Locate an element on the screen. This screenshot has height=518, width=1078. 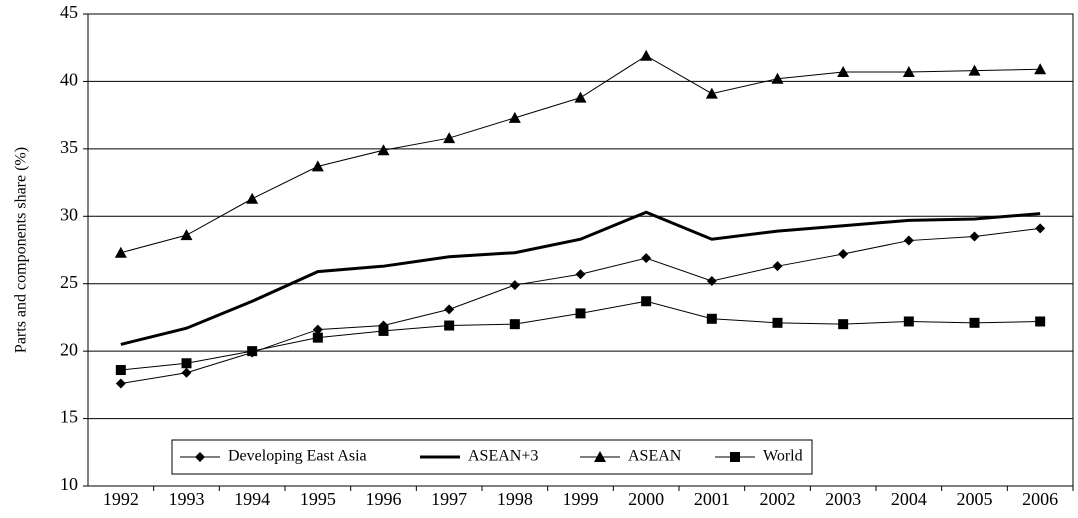
x-tick-label: 2003 is located at coordinates (843, 499).